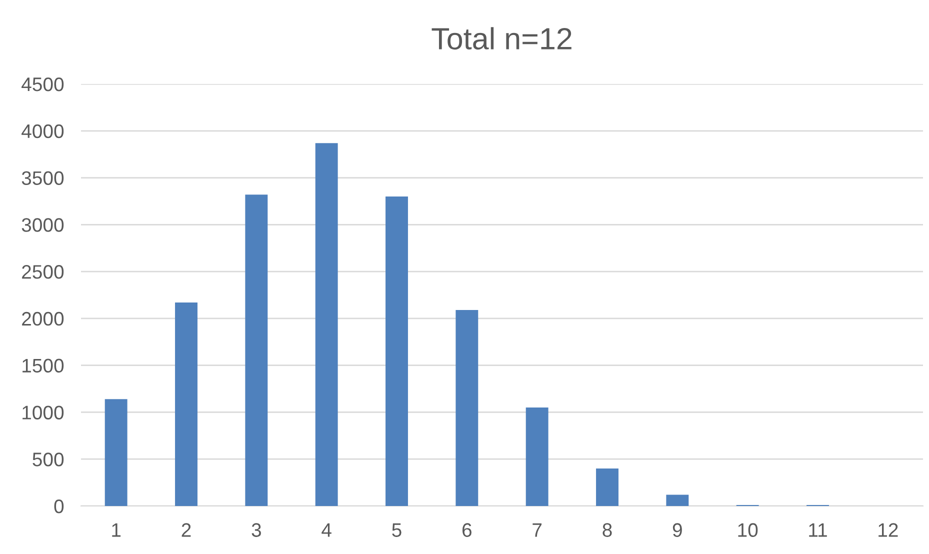 This screenshot has height=554, width=929. I want to click on y-tick-label: 2500, so click(43, 272).